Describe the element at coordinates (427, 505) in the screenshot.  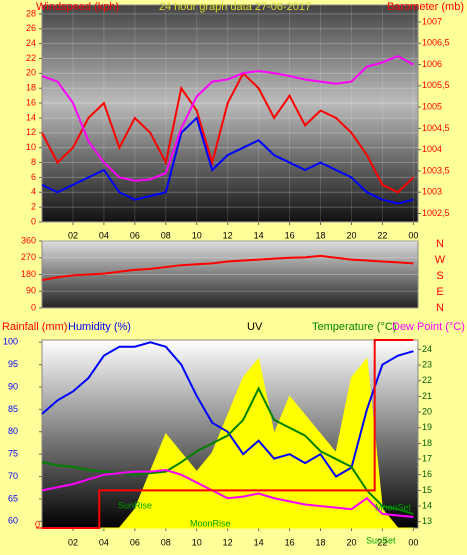
I see `y2-tick-label: 14` at that location.